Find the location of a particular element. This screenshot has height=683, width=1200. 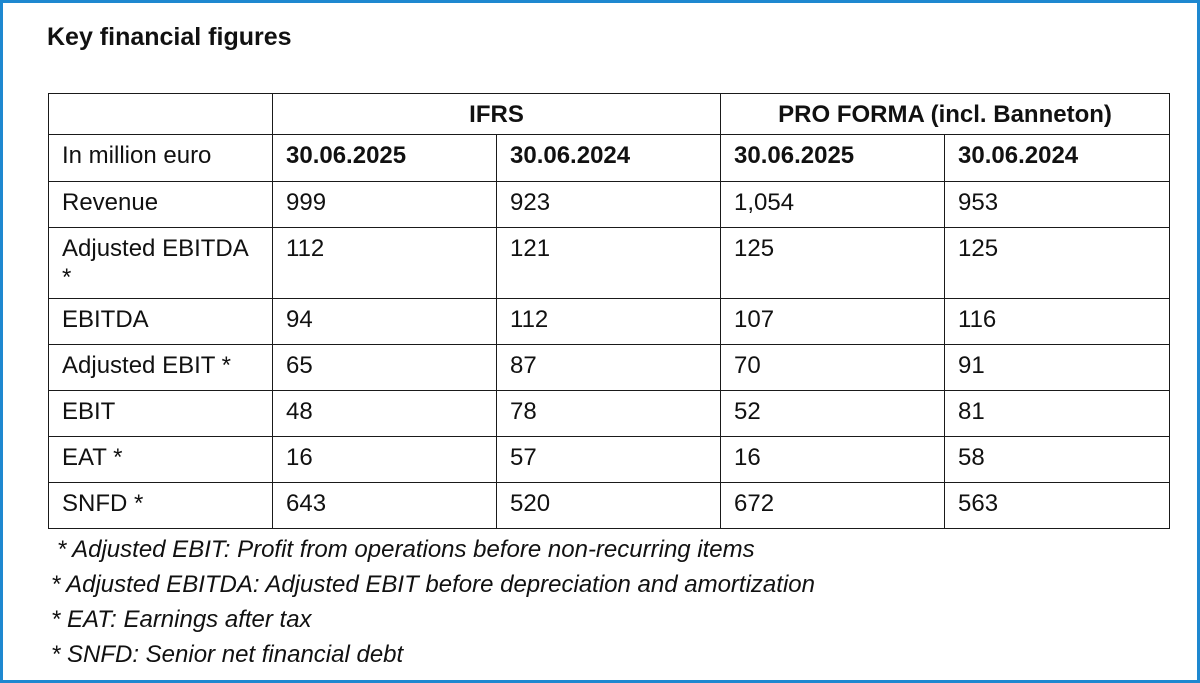

table-row: EAT * 16 57 16 58 is located at coordinates (609, 459).